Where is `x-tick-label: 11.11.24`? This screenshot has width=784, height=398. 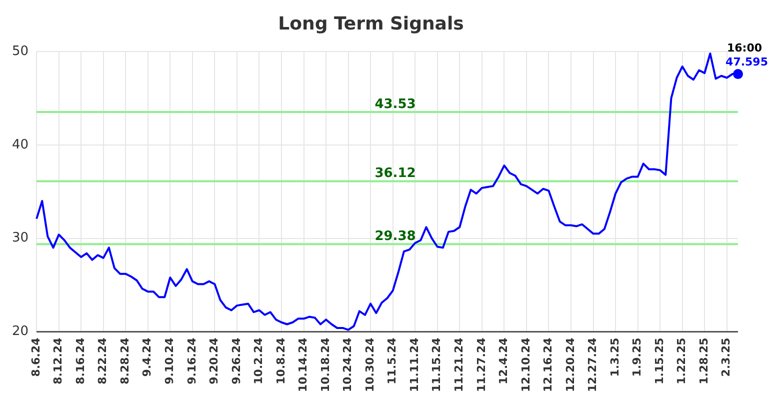 x-tick-label: 11.11.24 is located at coordinates (414, 364).